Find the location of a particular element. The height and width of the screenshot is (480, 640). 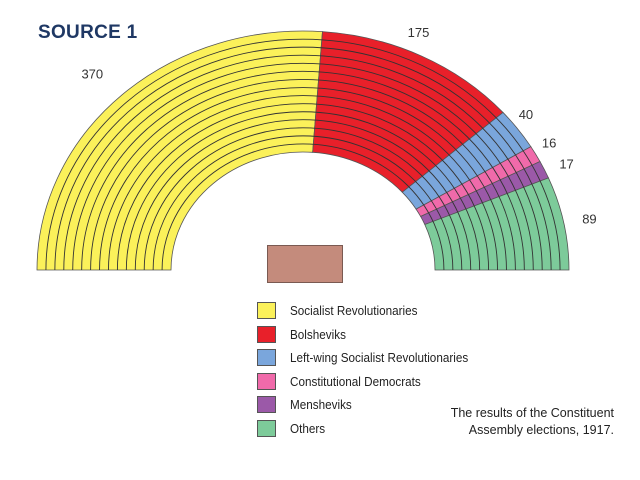

legend-item-bolsheviks: Bolsheviks is located at coordinates (372, 335).